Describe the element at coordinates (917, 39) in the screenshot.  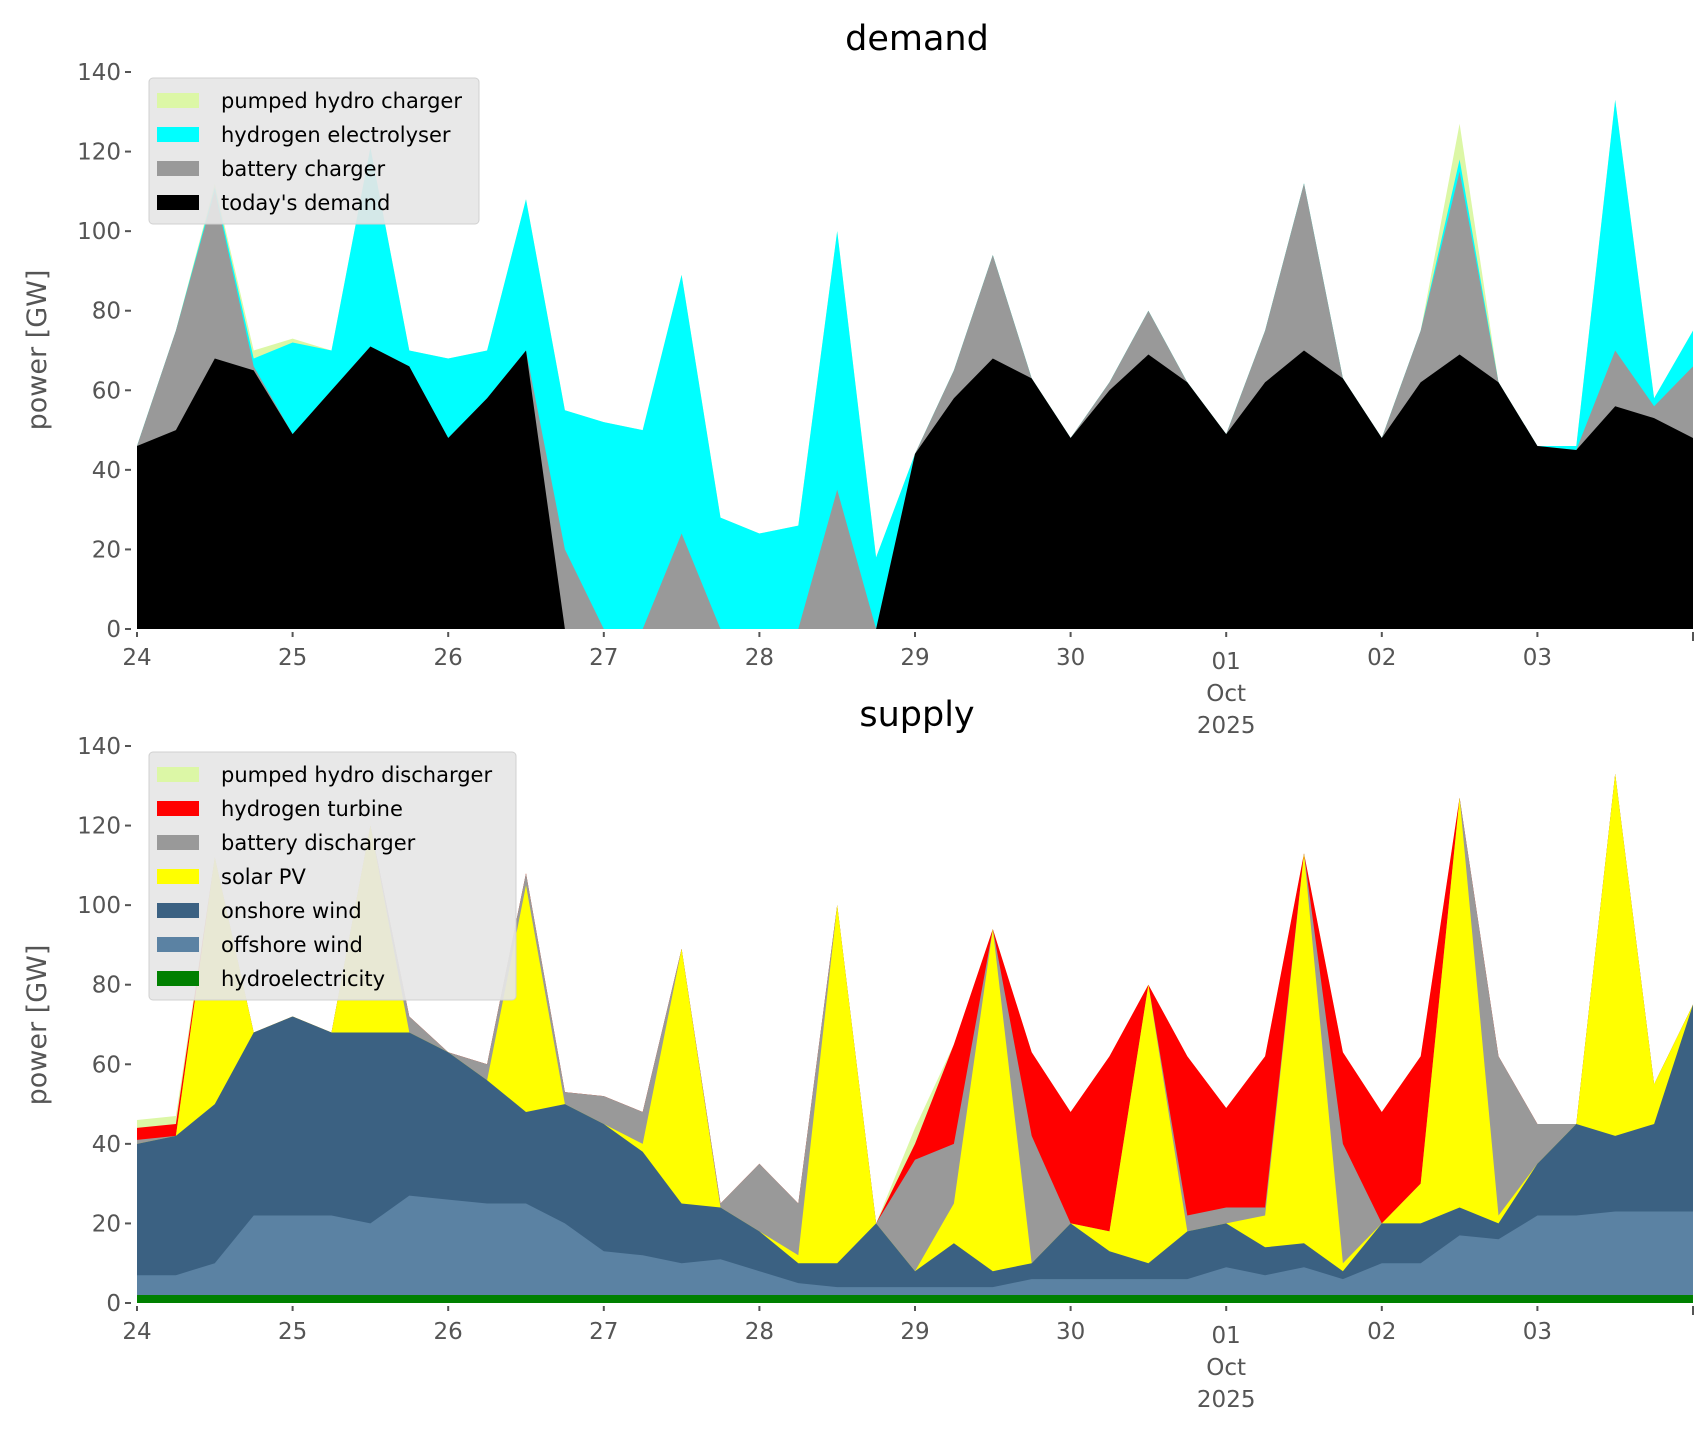
I see `chart-title: demand` at that location.